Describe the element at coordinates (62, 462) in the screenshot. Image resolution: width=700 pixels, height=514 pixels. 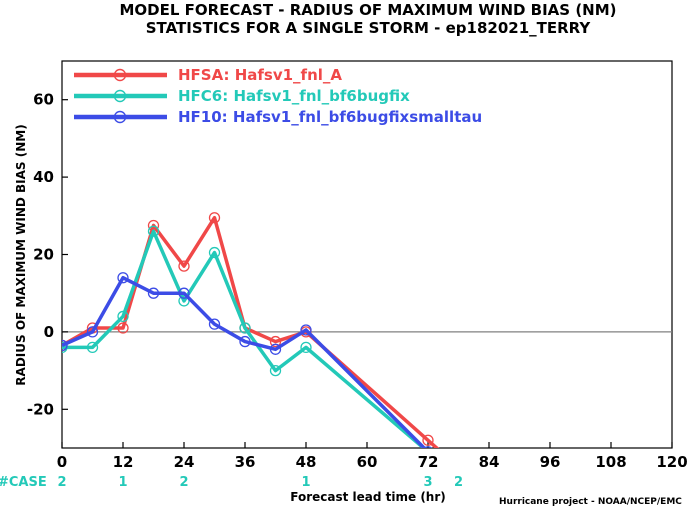
I see `x-tick-label: 0` at that location.